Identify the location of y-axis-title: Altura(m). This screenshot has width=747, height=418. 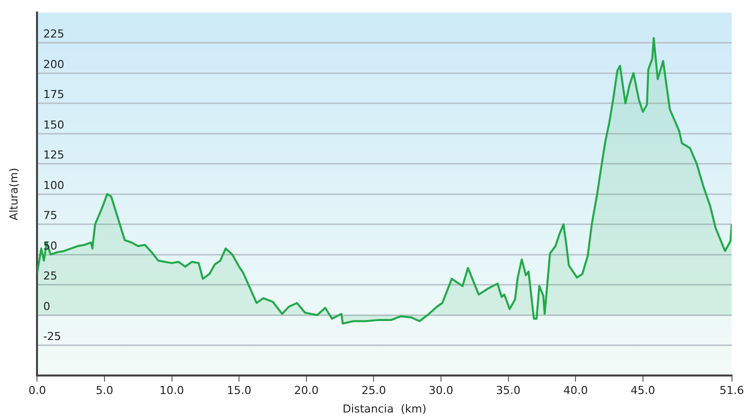
(13, 194).